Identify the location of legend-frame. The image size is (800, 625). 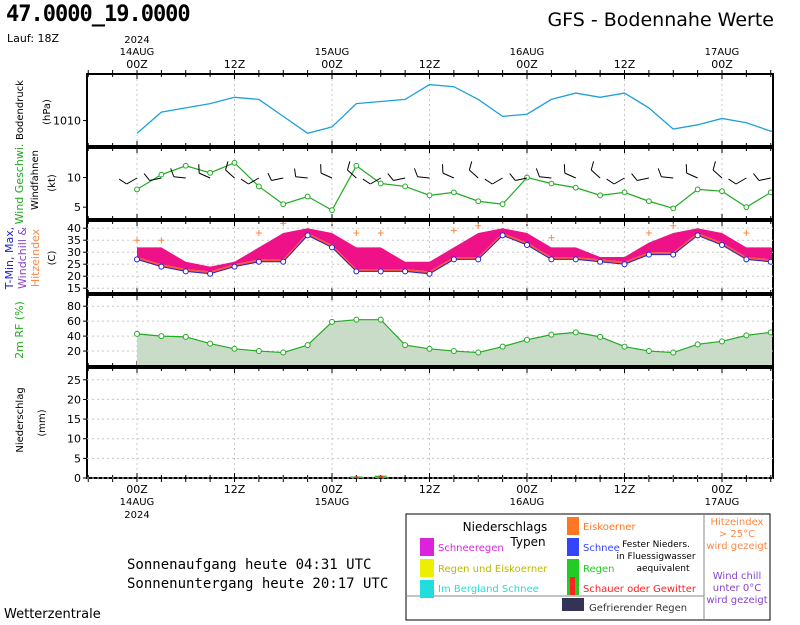
(588, 567).